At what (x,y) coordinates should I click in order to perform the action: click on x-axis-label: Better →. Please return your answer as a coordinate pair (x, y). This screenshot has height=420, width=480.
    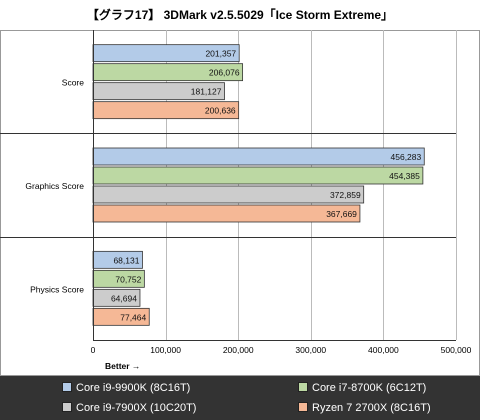
    Looking at the image, I should click on (122, 366).